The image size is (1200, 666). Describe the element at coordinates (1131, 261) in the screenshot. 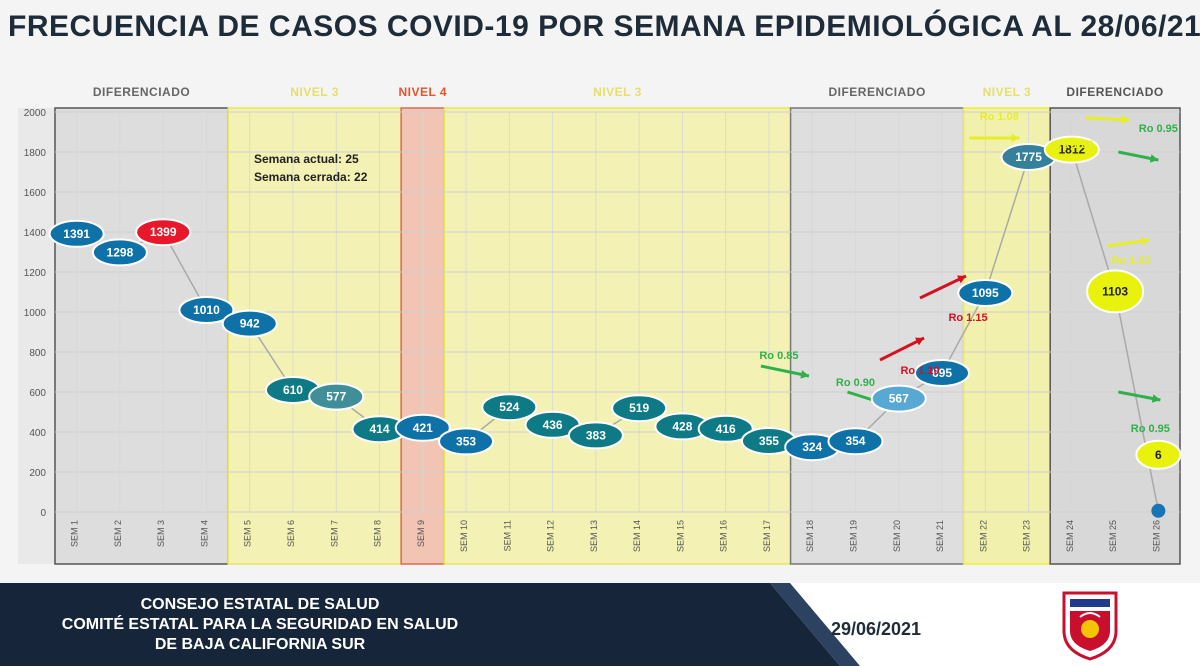

I see `ro-label-7: Ro 1.02` at that location.